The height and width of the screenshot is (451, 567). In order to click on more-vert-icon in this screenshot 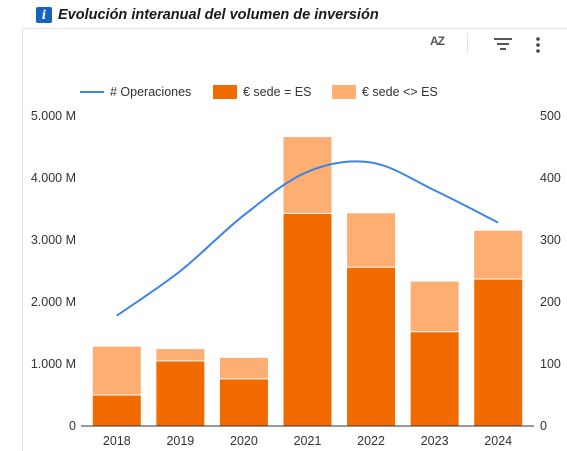, I will do `click(538, 45)`.